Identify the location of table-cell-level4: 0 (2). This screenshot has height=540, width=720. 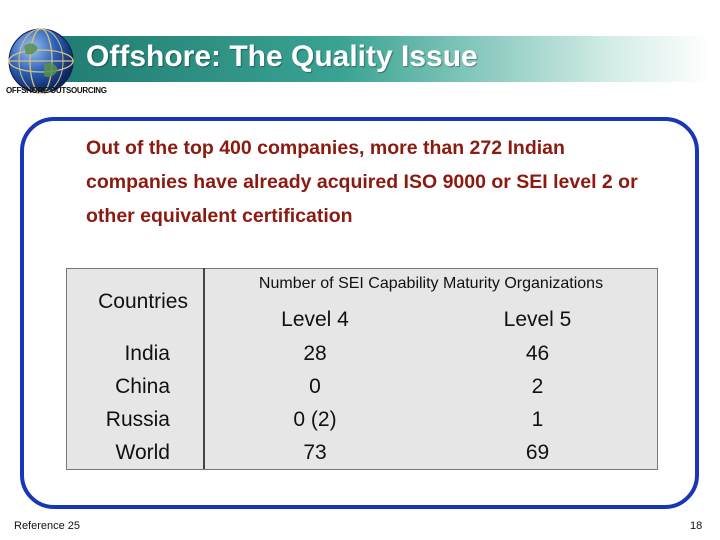
(315, 419).